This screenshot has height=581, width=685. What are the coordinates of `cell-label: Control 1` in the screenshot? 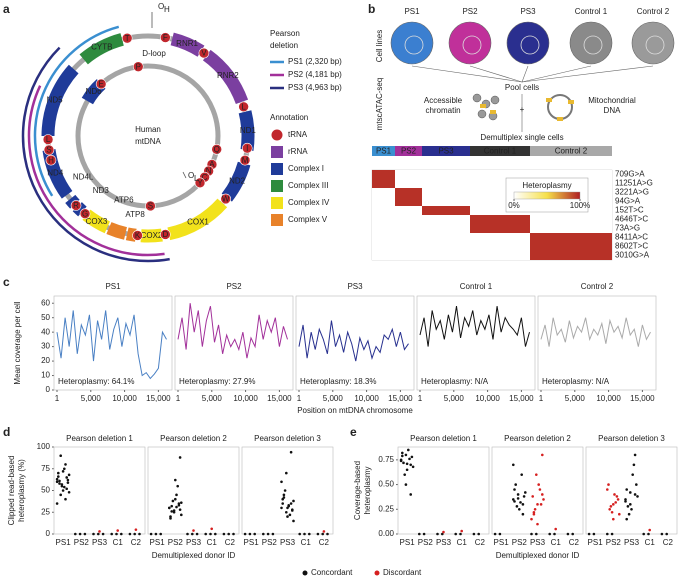 It's located at (591, 11).